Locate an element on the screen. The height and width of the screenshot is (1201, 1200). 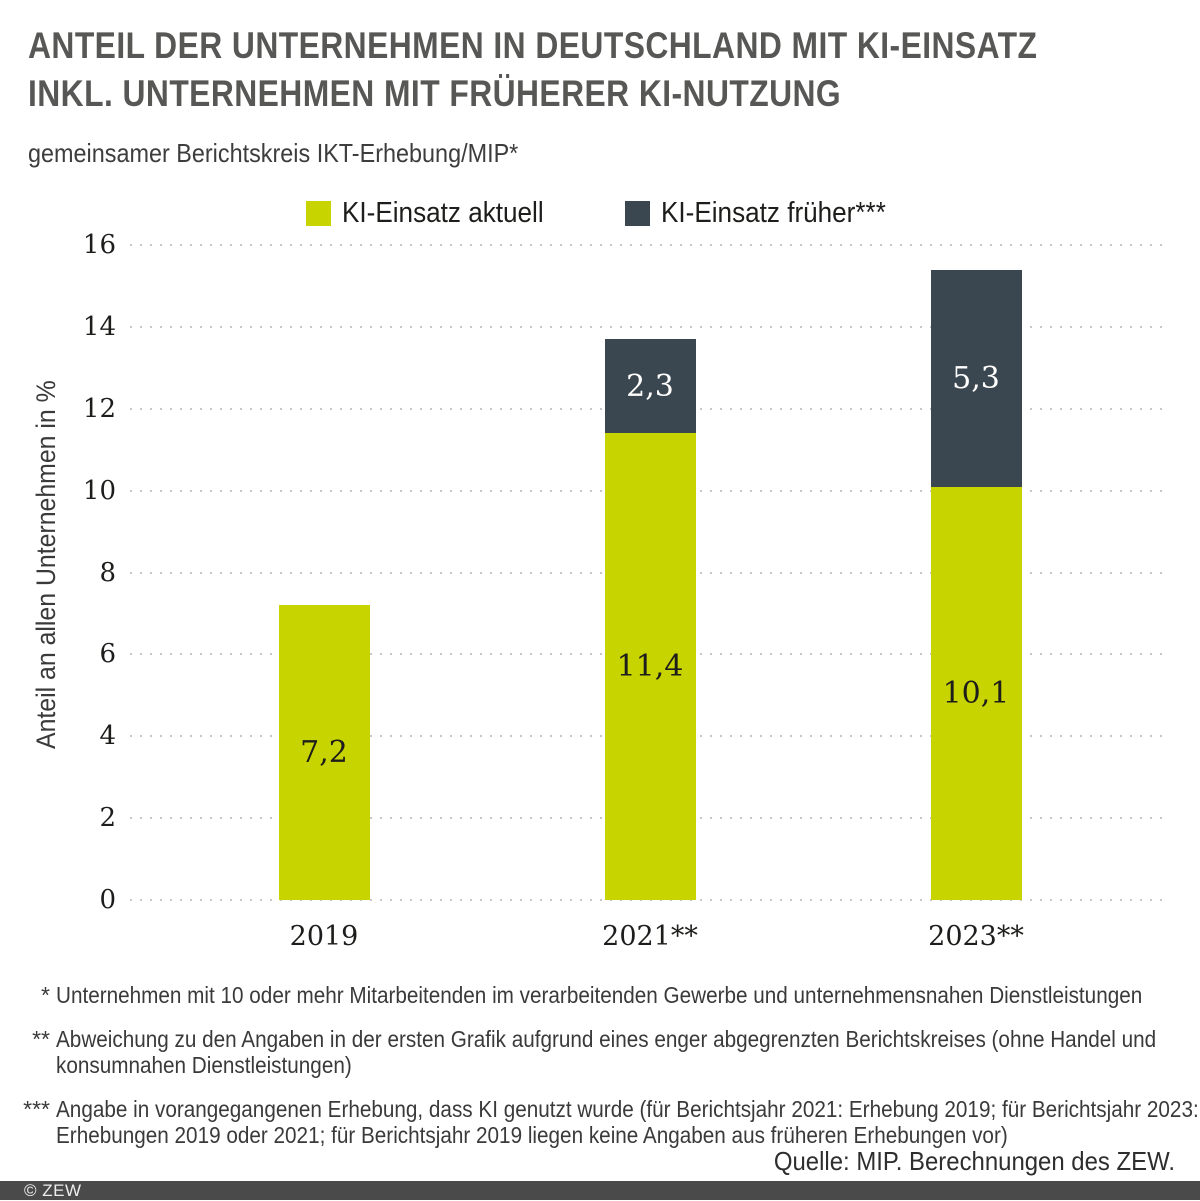
bar-2023-current: 10,1 is located at coordinates (976, 693).